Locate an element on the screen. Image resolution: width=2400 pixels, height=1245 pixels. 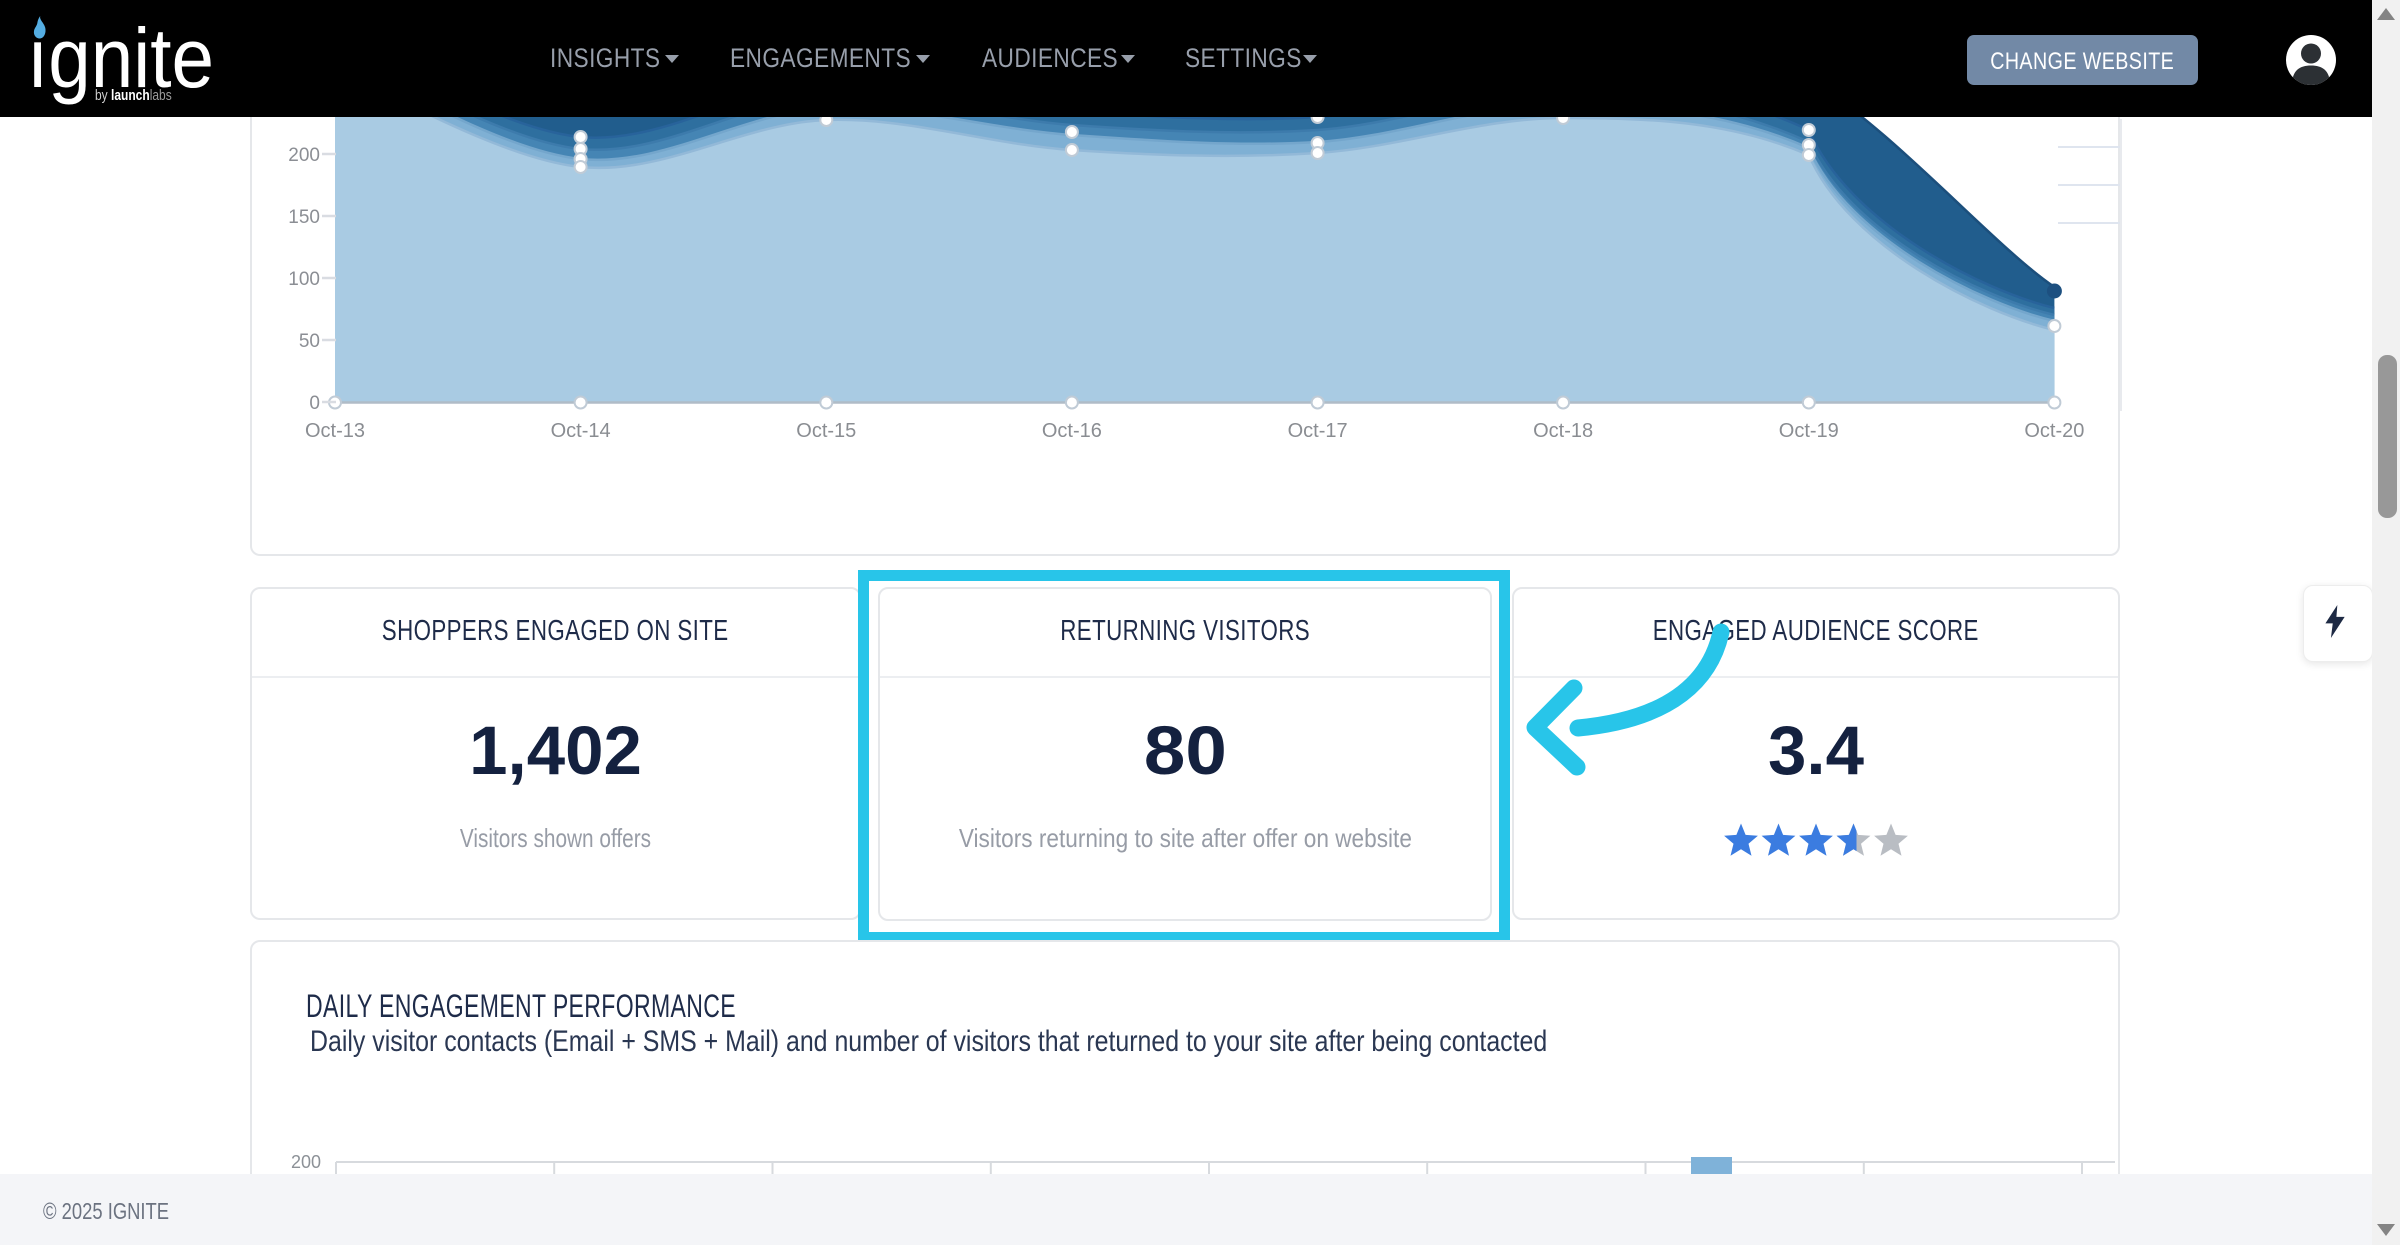
svg-text: Oct-20 is located at coordinates (2054, 431).